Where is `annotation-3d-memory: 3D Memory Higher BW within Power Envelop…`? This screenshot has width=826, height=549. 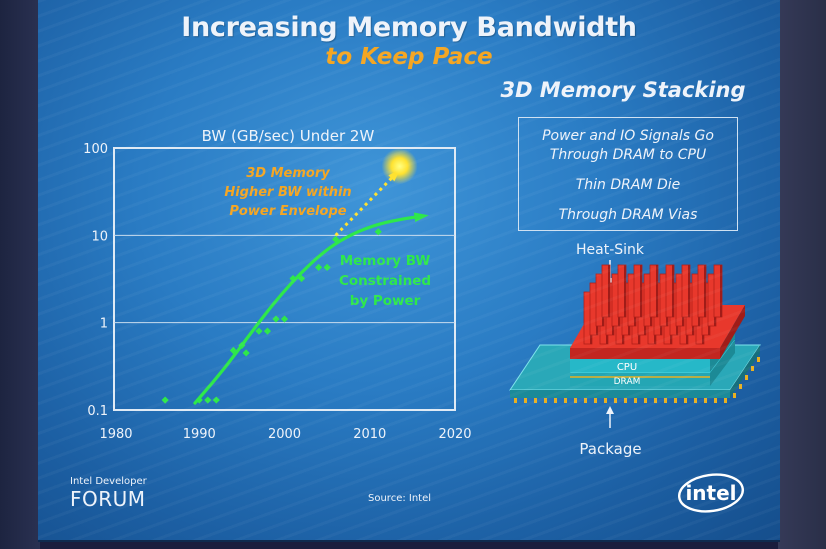 annotation-3d-memory: 3D Memory Higher BW within Power Envelop… is located at coordinates (287, 192).